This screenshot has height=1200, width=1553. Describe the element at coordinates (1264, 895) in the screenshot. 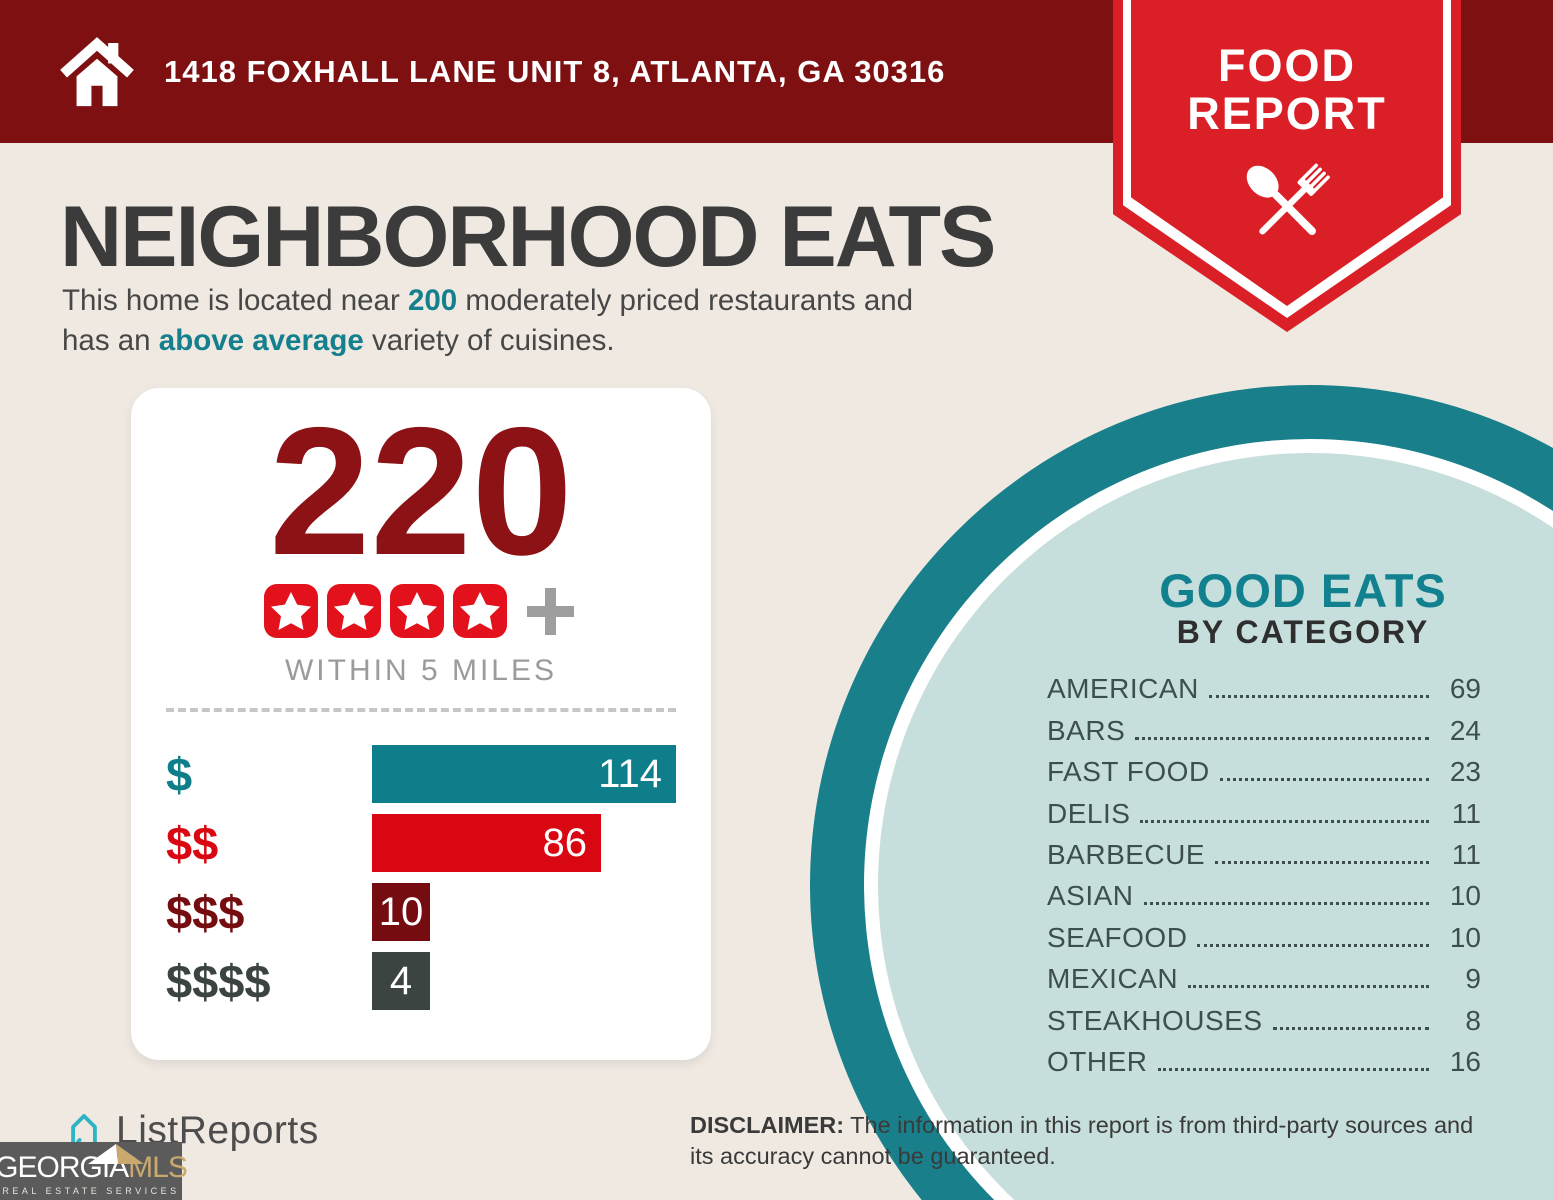

I see `category-row: ASIAN 10` at that location.